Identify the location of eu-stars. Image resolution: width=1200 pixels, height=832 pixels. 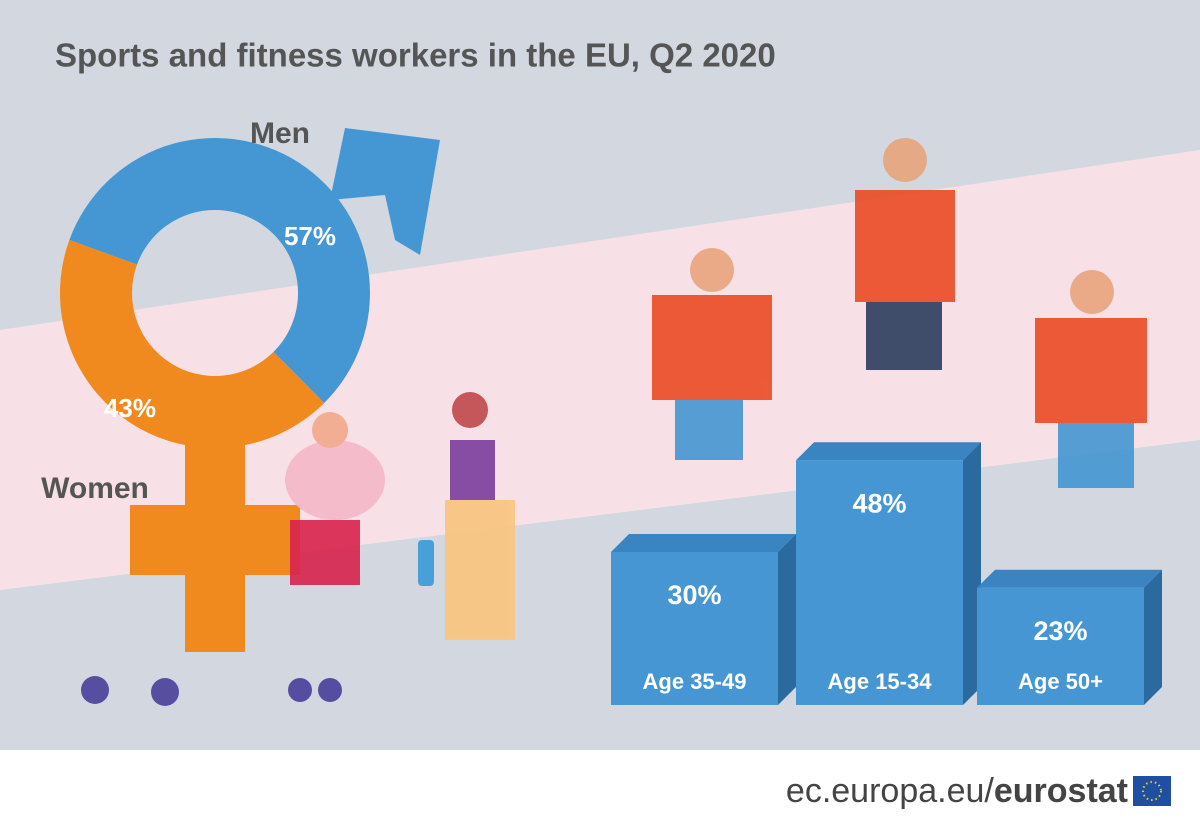
(1152, 791).